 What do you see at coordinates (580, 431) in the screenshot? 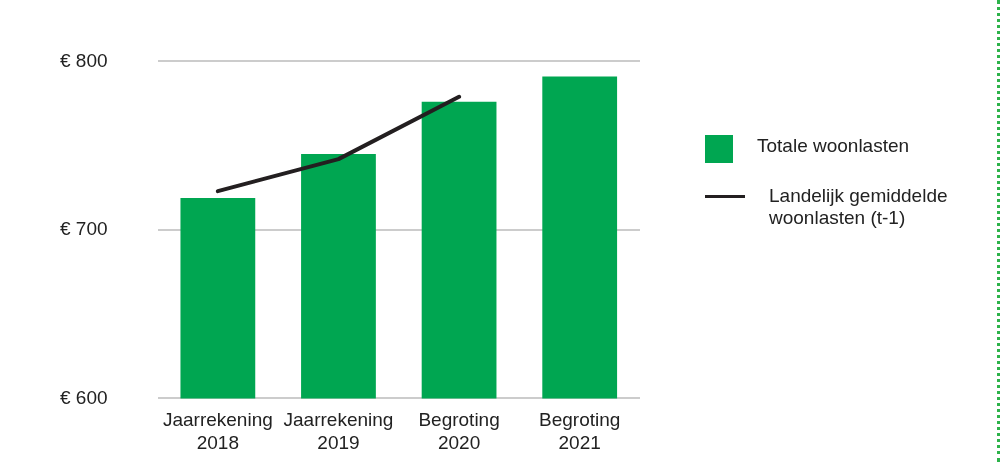
I see `x-tick-label: Begroting 2021` at bounding box center [580, 431].